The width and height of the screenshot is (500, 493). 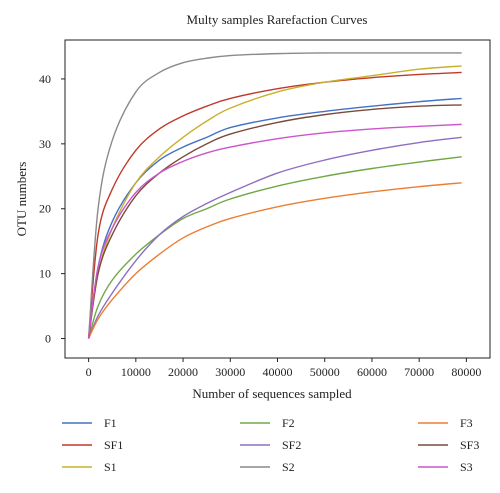 What do you see at coordinates (277, 19) in the screenshot?
I see `chart-title: Multy samples Rarefaction Curves` at bounding box center [277, 19].